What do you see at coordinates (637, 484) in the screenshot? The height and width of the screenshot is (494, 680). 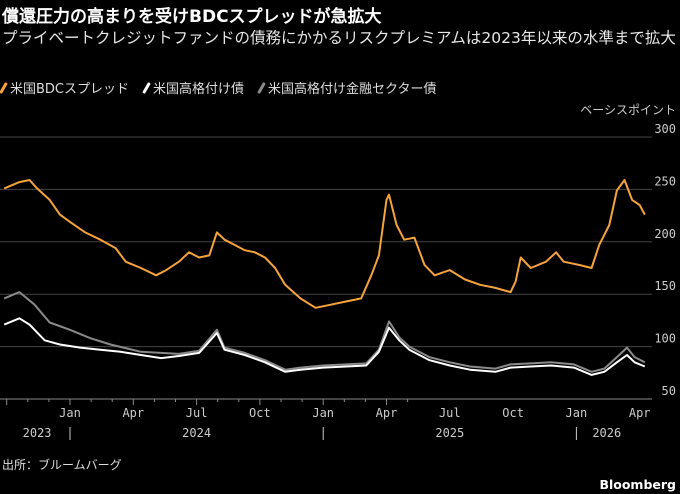 I see `bloomberg-logo: Bloomberg` at bounding box center [637, 484].